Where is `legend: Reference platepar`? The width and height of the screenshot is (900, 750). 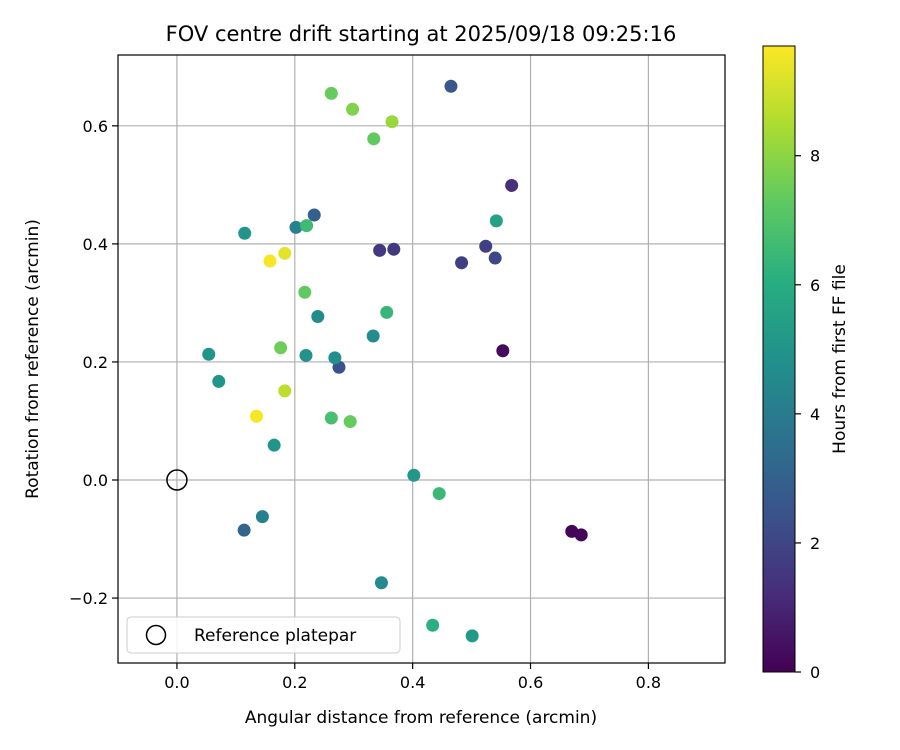
legend: Reference platepar is located at coordinates (263, 635).